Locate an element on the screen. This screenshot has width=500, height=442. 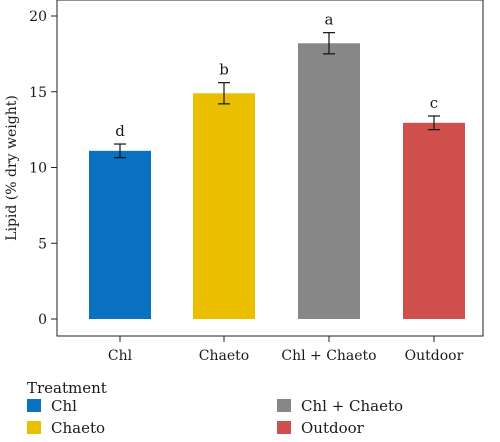
x-tick-label-outdoor: Outdoor is located at coordinates (434, 356).